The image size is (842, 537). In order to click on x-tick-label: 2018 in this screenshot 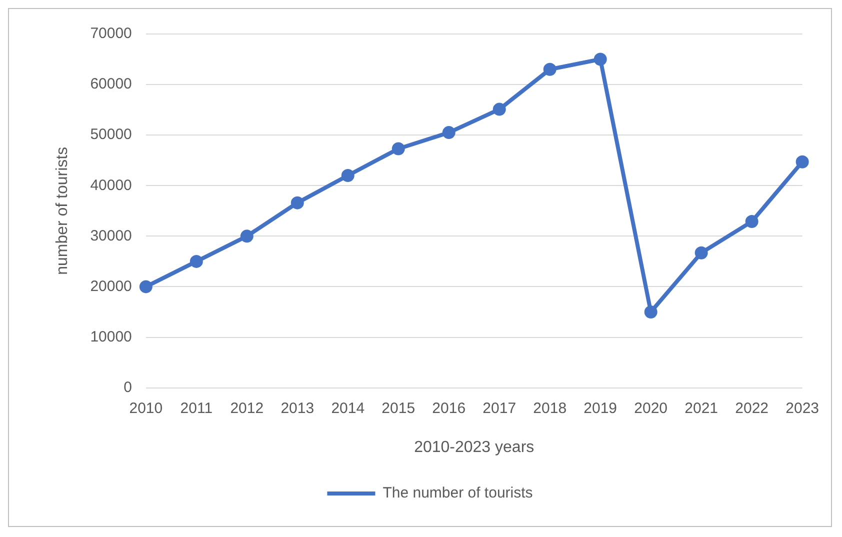, I will do `click(550, 408)`.